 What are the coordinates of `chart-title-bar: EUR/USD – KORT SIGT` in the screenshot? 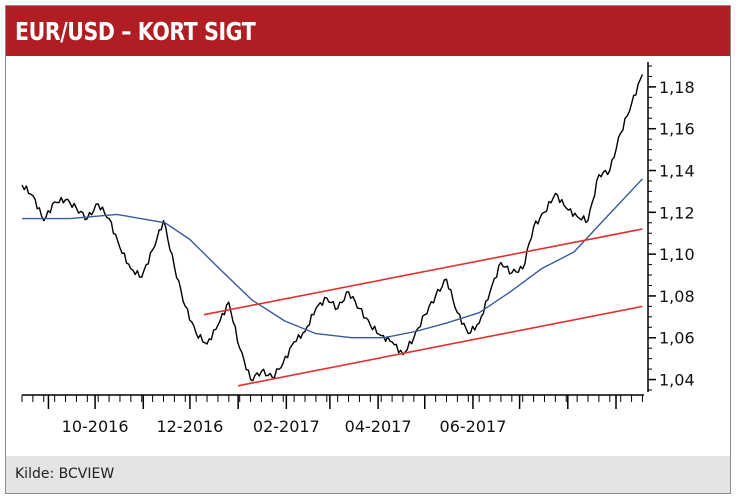 It's located at (368, 31).